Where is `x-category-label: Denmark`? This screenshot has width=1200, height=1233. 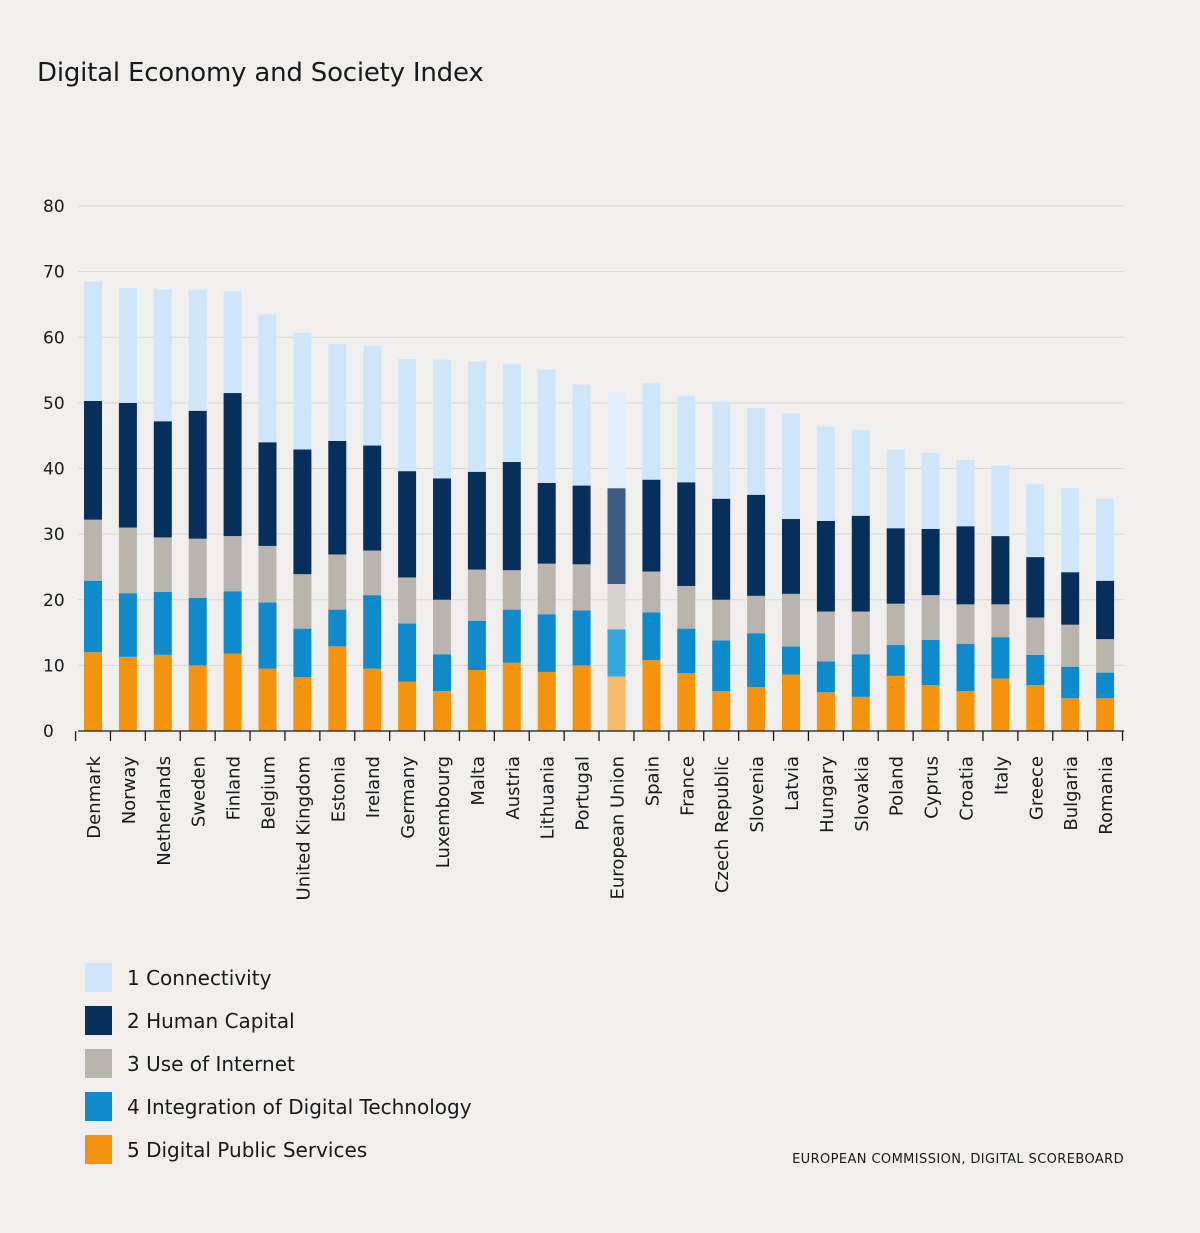 x-category-label: Denmark is located at coordinates (94, 796).